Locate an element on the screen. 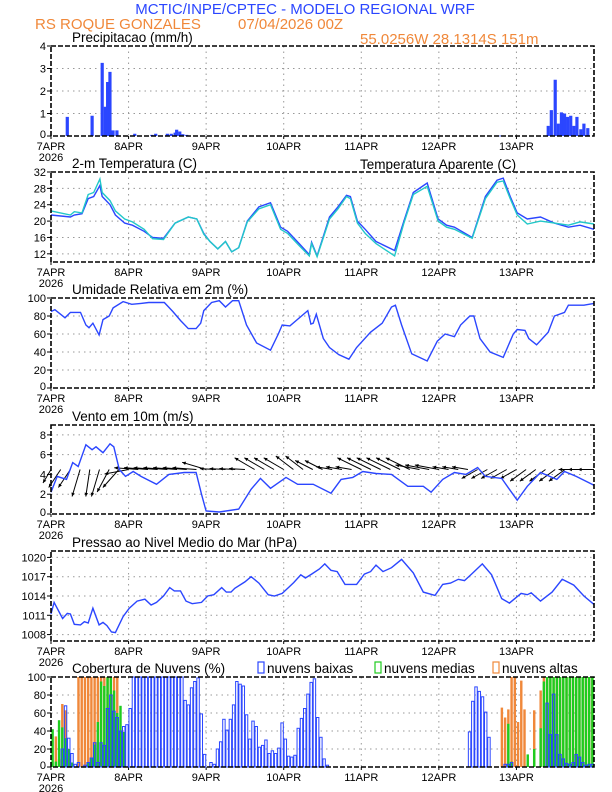 This screenshot has height=792, width=612. y-tick-label: 32 is located at coordinates (40, 173).